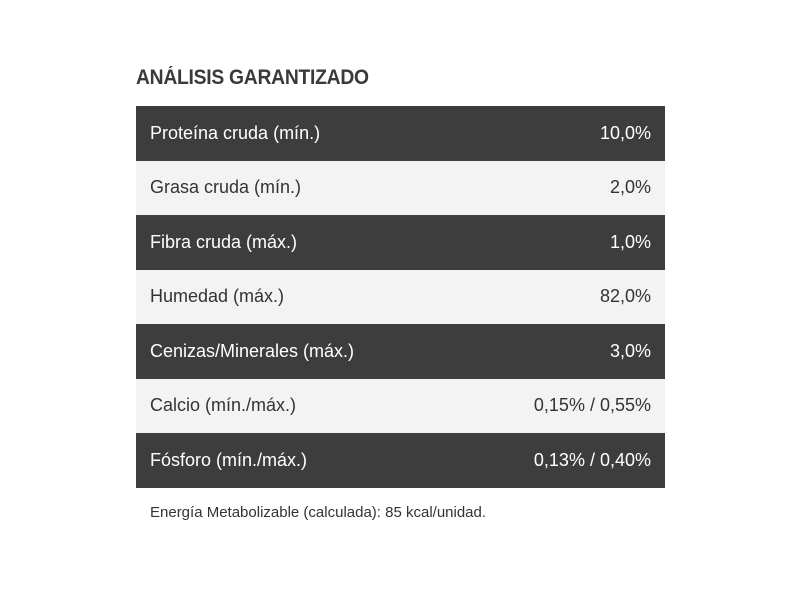 The width and height of the screenshot is (800, 600). What do you see at coordinates (400, 460) in the screenshot?
I see `table-row-phosphorus: Fósforo (mín./máx.) 0,13% / 0,40%` at bounding box center [400, 460].